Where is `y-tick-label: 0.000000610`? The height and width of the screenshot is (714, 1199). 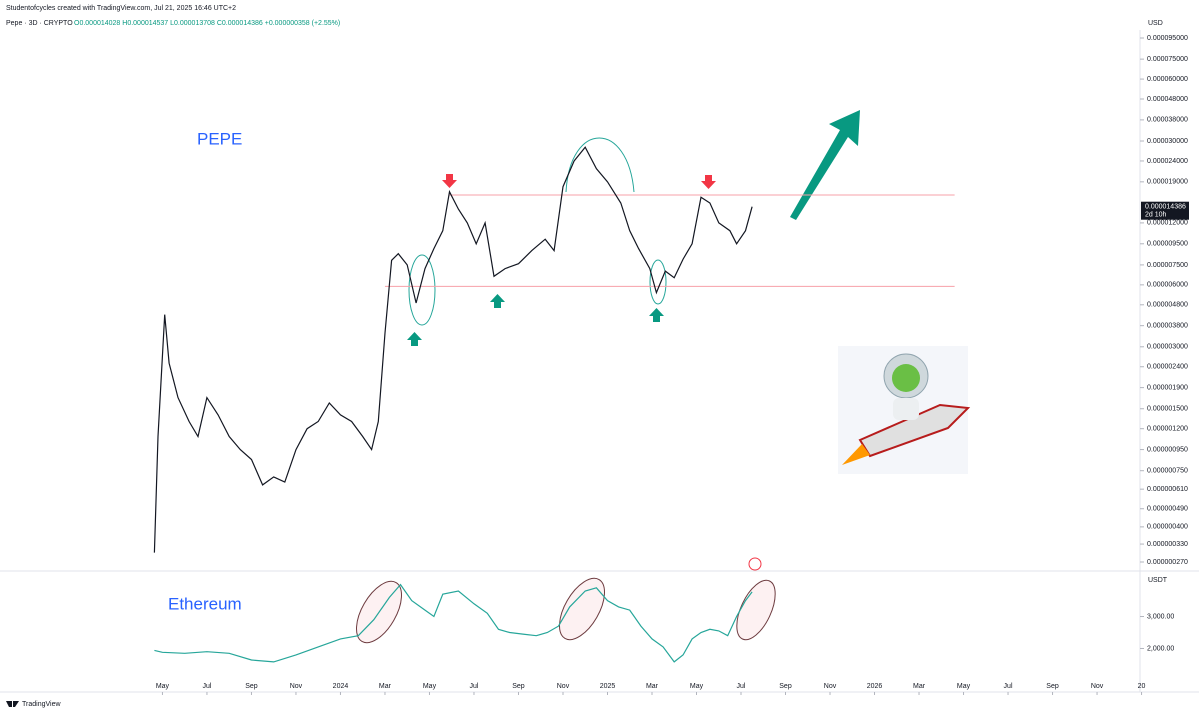
y-tick-label: 0.000000610 is located at coordinates (1167, 489).